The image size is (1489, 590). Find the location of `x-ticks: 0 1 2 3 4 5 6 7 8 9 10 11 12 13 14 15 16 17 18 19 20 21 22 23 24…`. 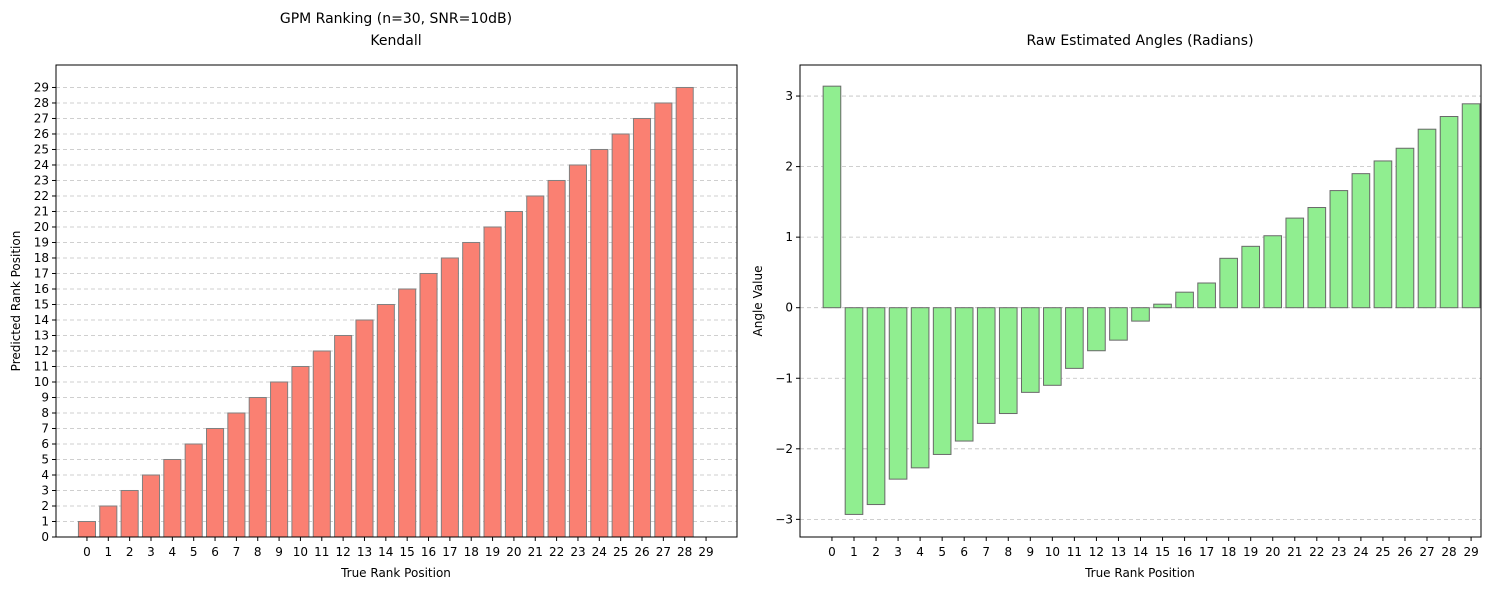

x-ticks: 0 1 2 3 4 5 6 7 8 9 10 11 12 13 14 15 16 17 18 19 20 21 22 23 24… is located at coordinates (1153, 548).